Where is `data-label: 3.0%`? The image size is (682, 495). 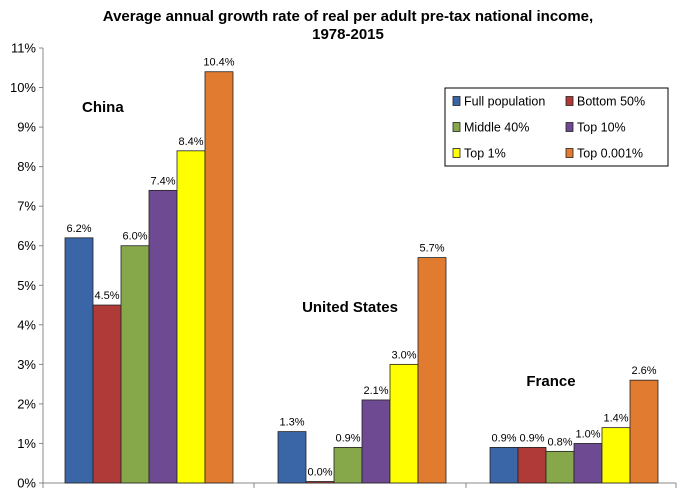
data-label: 3.0% is located at coordinates (403, 355).